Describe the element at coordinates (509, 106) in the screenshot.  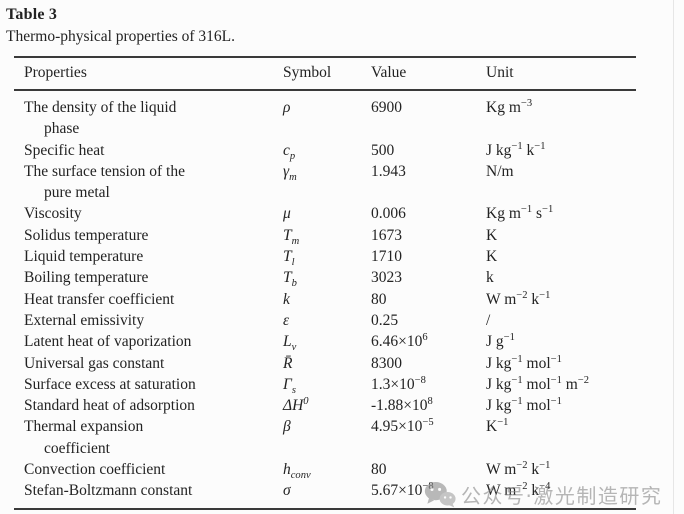
I see `unit-cell: Kg m−3` at that location.